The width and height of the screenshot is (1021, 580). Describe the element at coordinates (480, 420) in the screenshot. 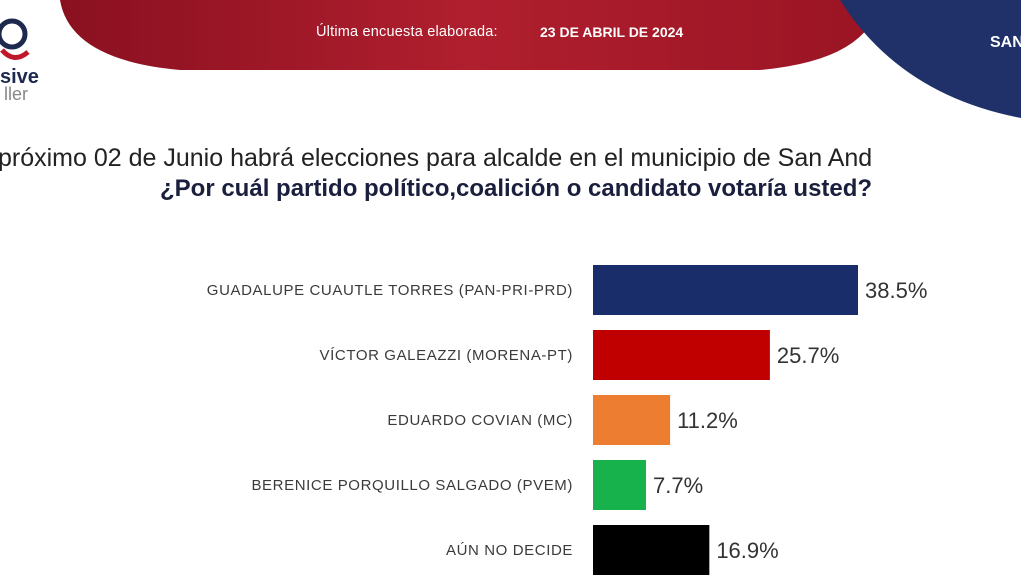

I see `category-label: EDUARDO COVIAN (MC)` at that location.